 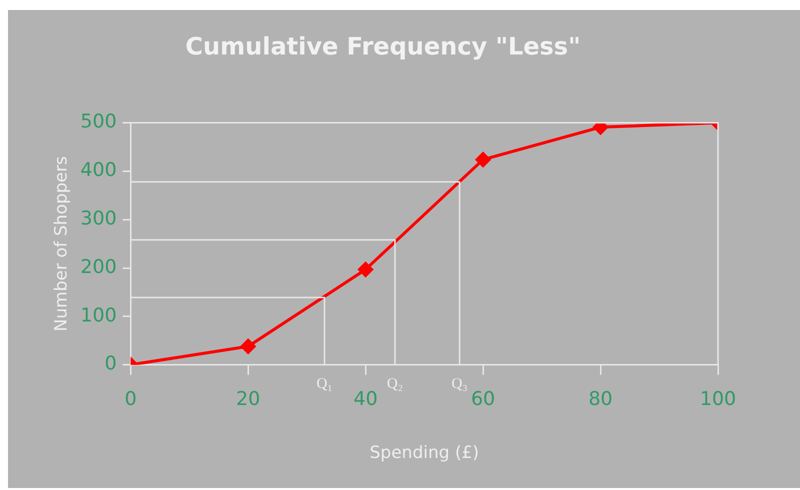 What do you see at coordinates (483, 399) in the screenshot?
I see `x-tick-label: 60` at bounding box center [483, 399].